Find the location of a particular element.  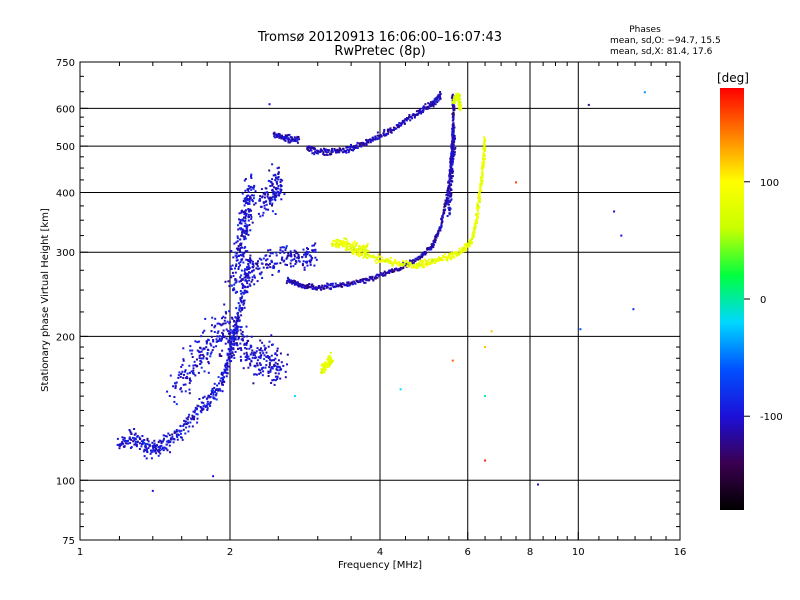

colorbar-tick-label: 100 is located at coordinates (769, 183).